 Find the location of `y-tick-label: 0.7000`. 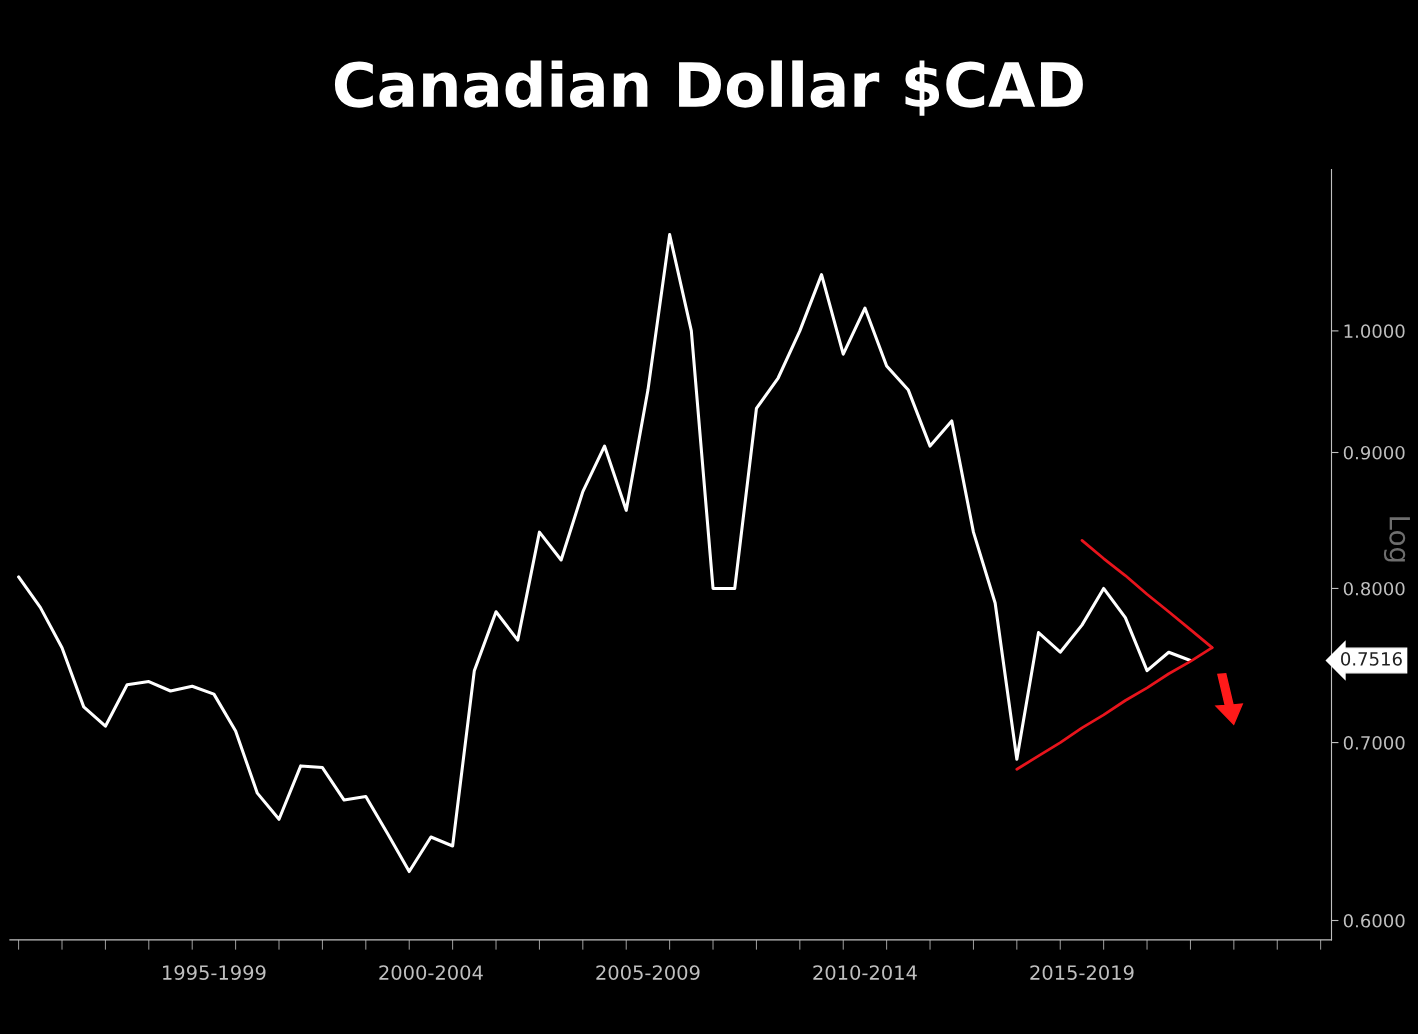

y-tick-label: 0.7000 is located at coordinates (1374, 743).